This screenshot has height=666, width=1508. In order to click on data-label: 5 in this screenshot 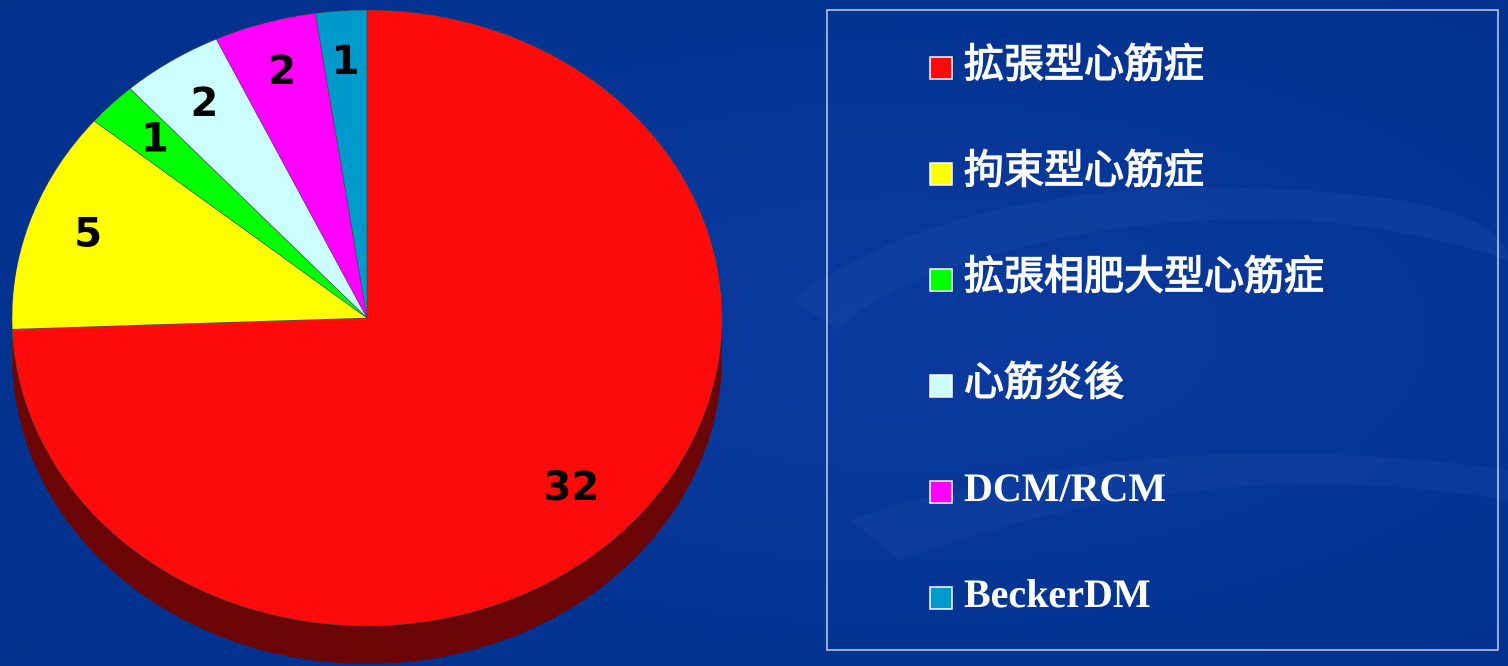, I will do `click(88, 233)`.